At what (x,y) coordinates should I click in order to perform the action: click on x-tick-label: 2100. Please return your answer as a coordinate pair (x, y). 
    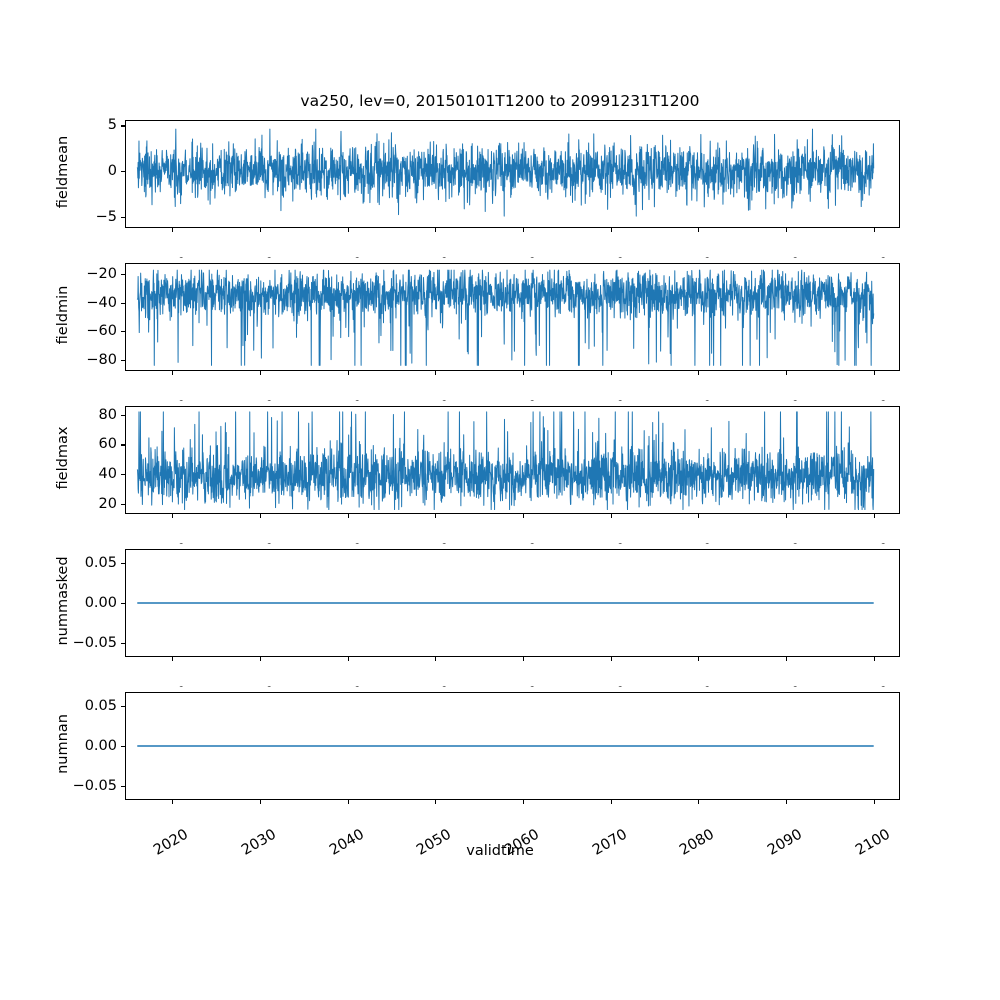
    Looking at the image, I should click on (873, 399).